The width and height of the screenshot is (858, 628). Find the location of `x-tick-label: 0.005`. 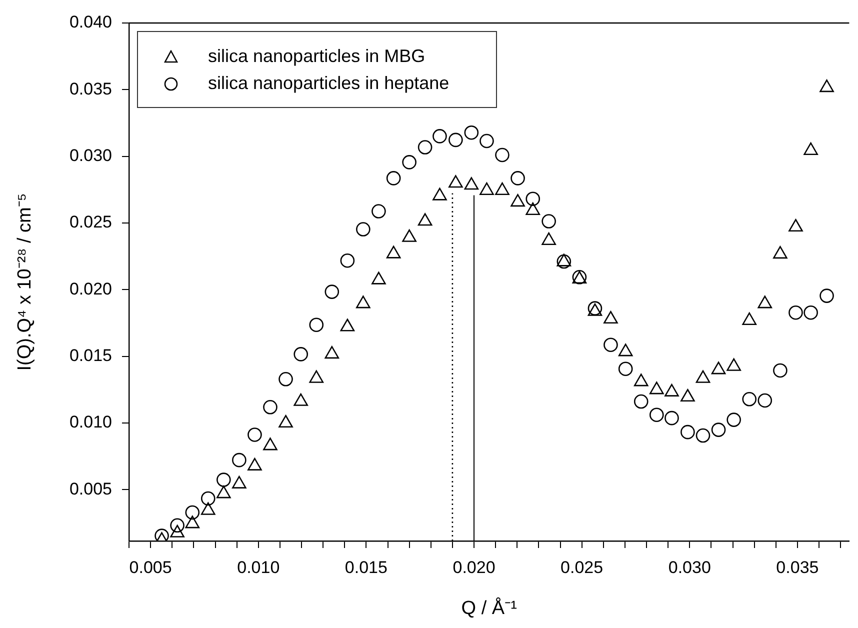

x-tick-label: 0.005 is located at coordinates (150, 567).